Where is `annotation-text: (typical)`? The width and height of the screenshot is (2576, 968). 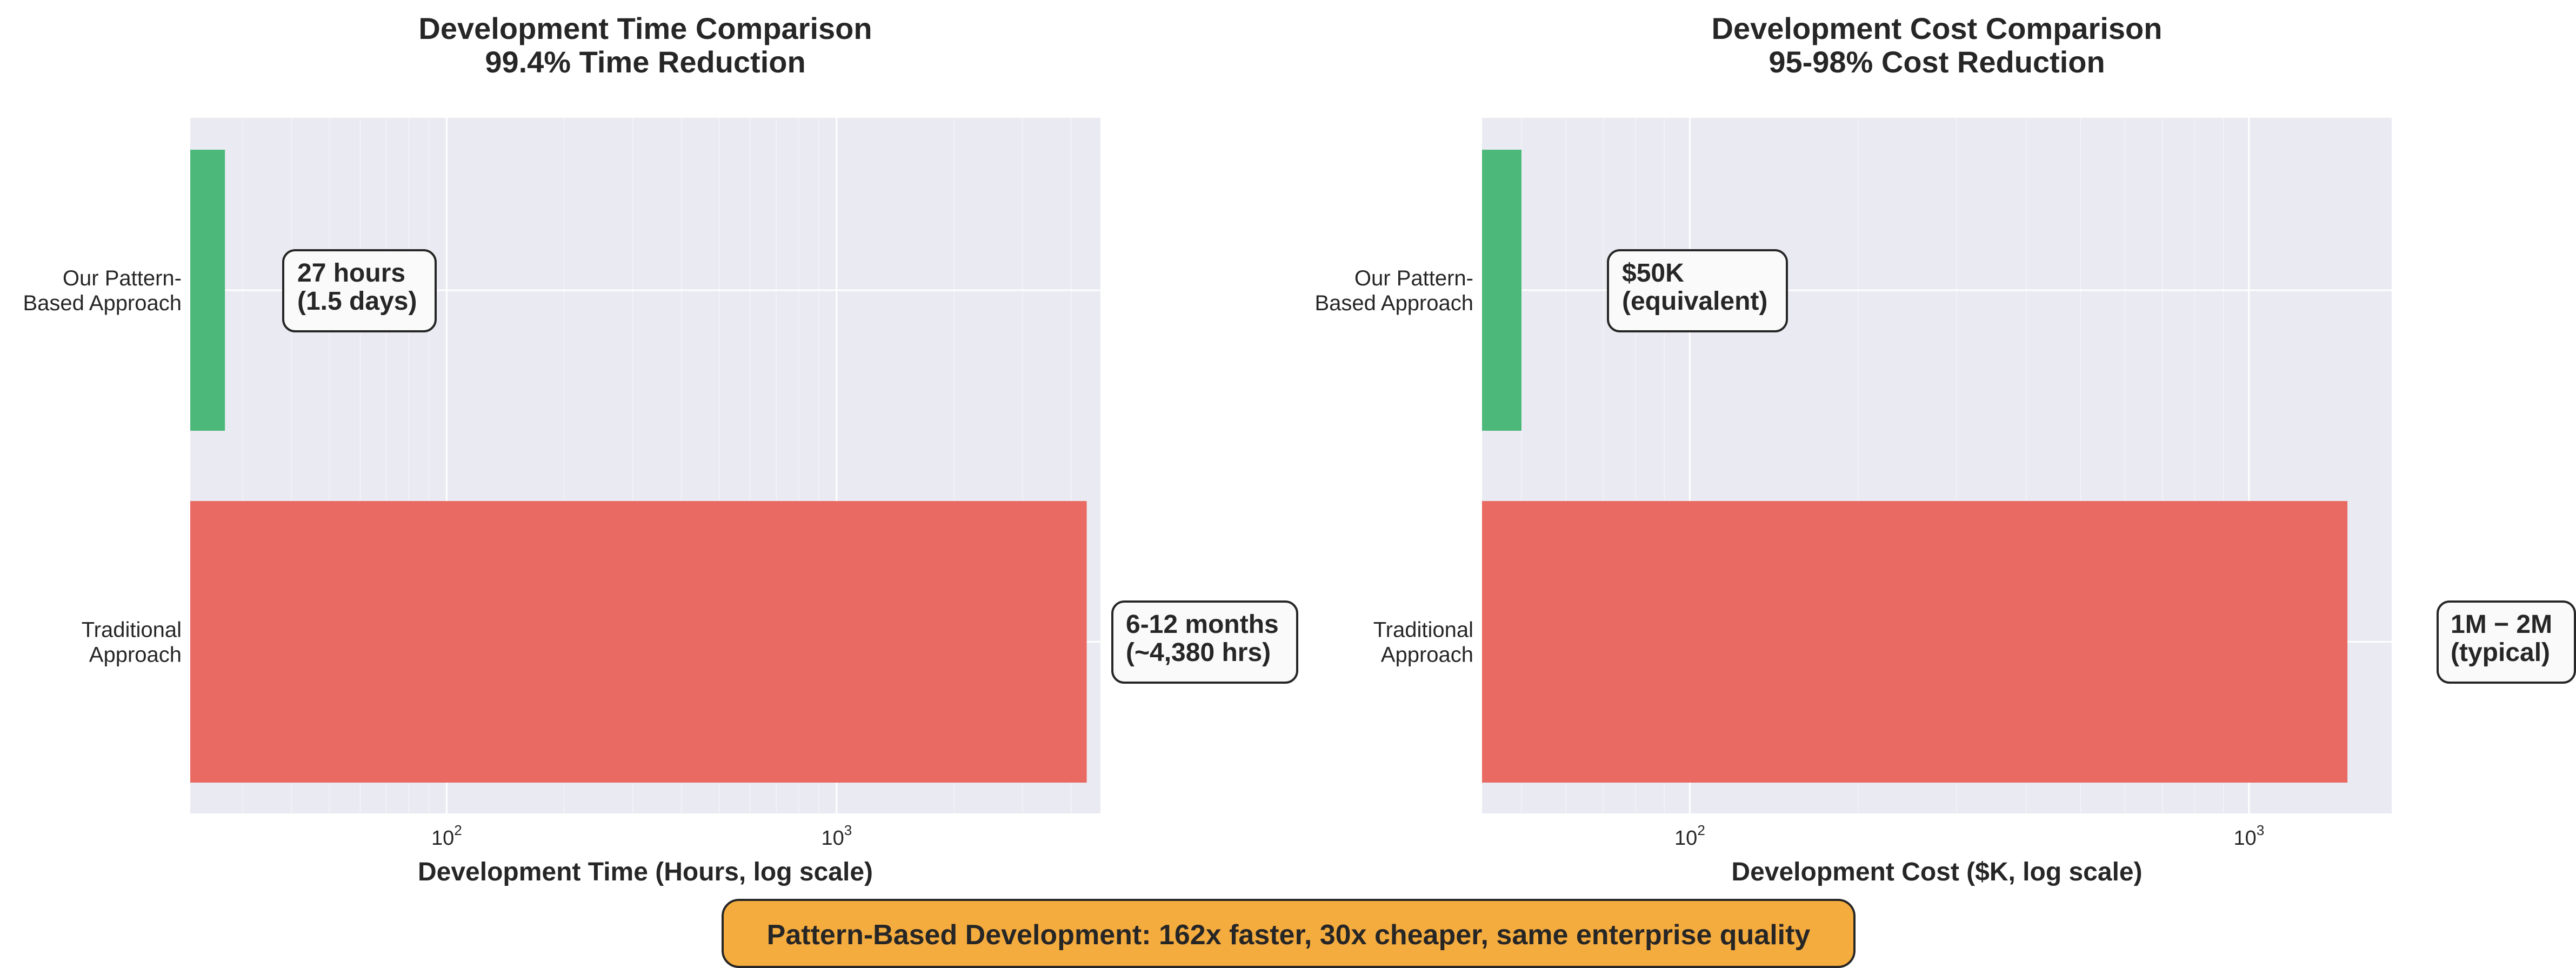
annotation-text: (typical) is located at coordinates (2500, 652).